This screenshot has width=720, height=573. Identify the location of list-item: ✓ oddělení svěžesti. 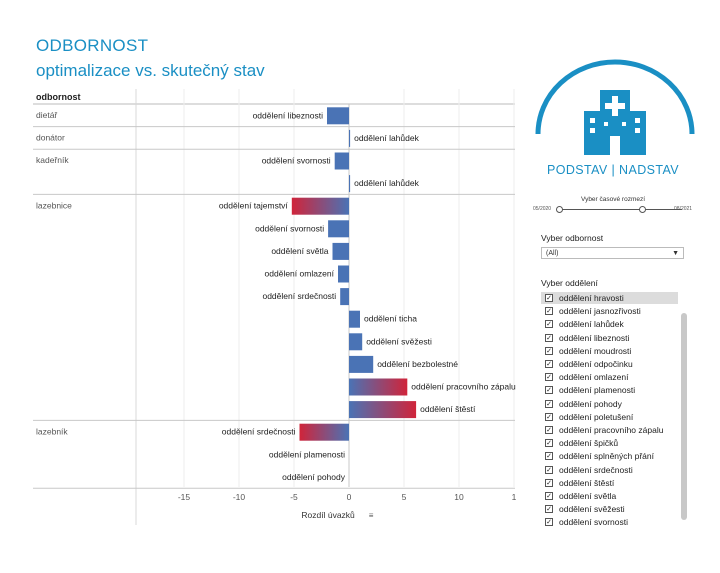
(609, 509).